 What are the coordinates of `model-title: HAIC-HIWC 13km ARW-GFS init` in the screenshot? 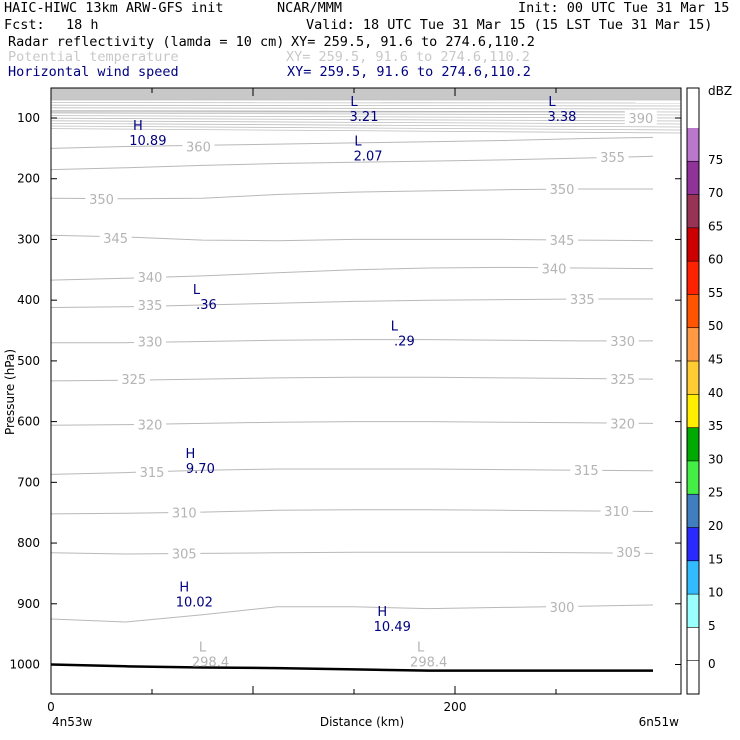 It's located at (114, 8).